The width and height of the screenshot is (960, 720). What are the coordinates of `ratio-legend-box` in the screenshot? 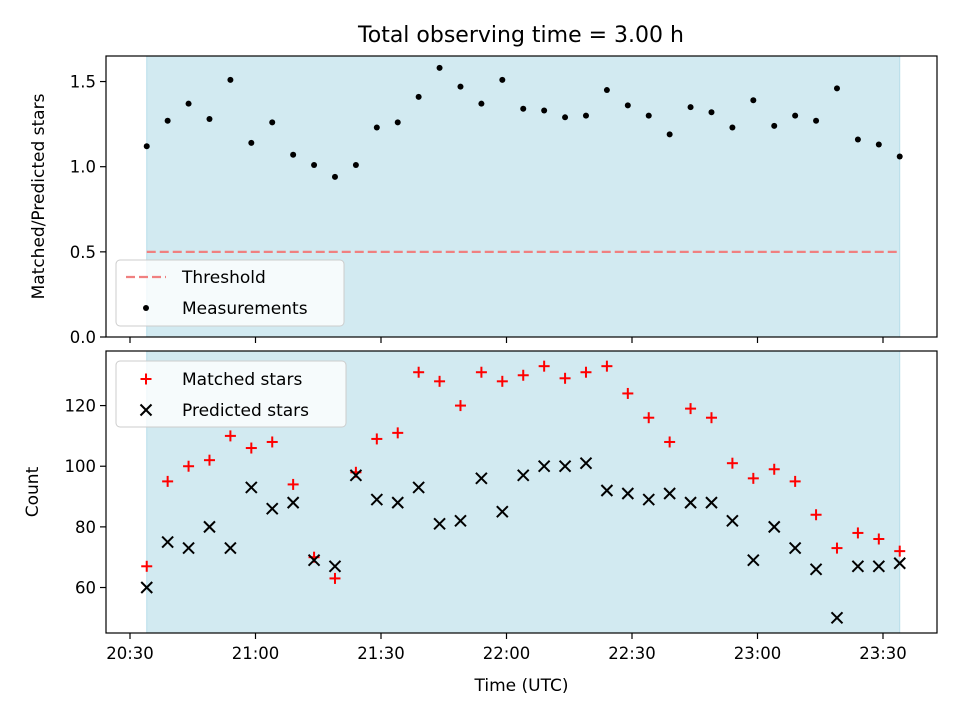 It's located at (230, 293).